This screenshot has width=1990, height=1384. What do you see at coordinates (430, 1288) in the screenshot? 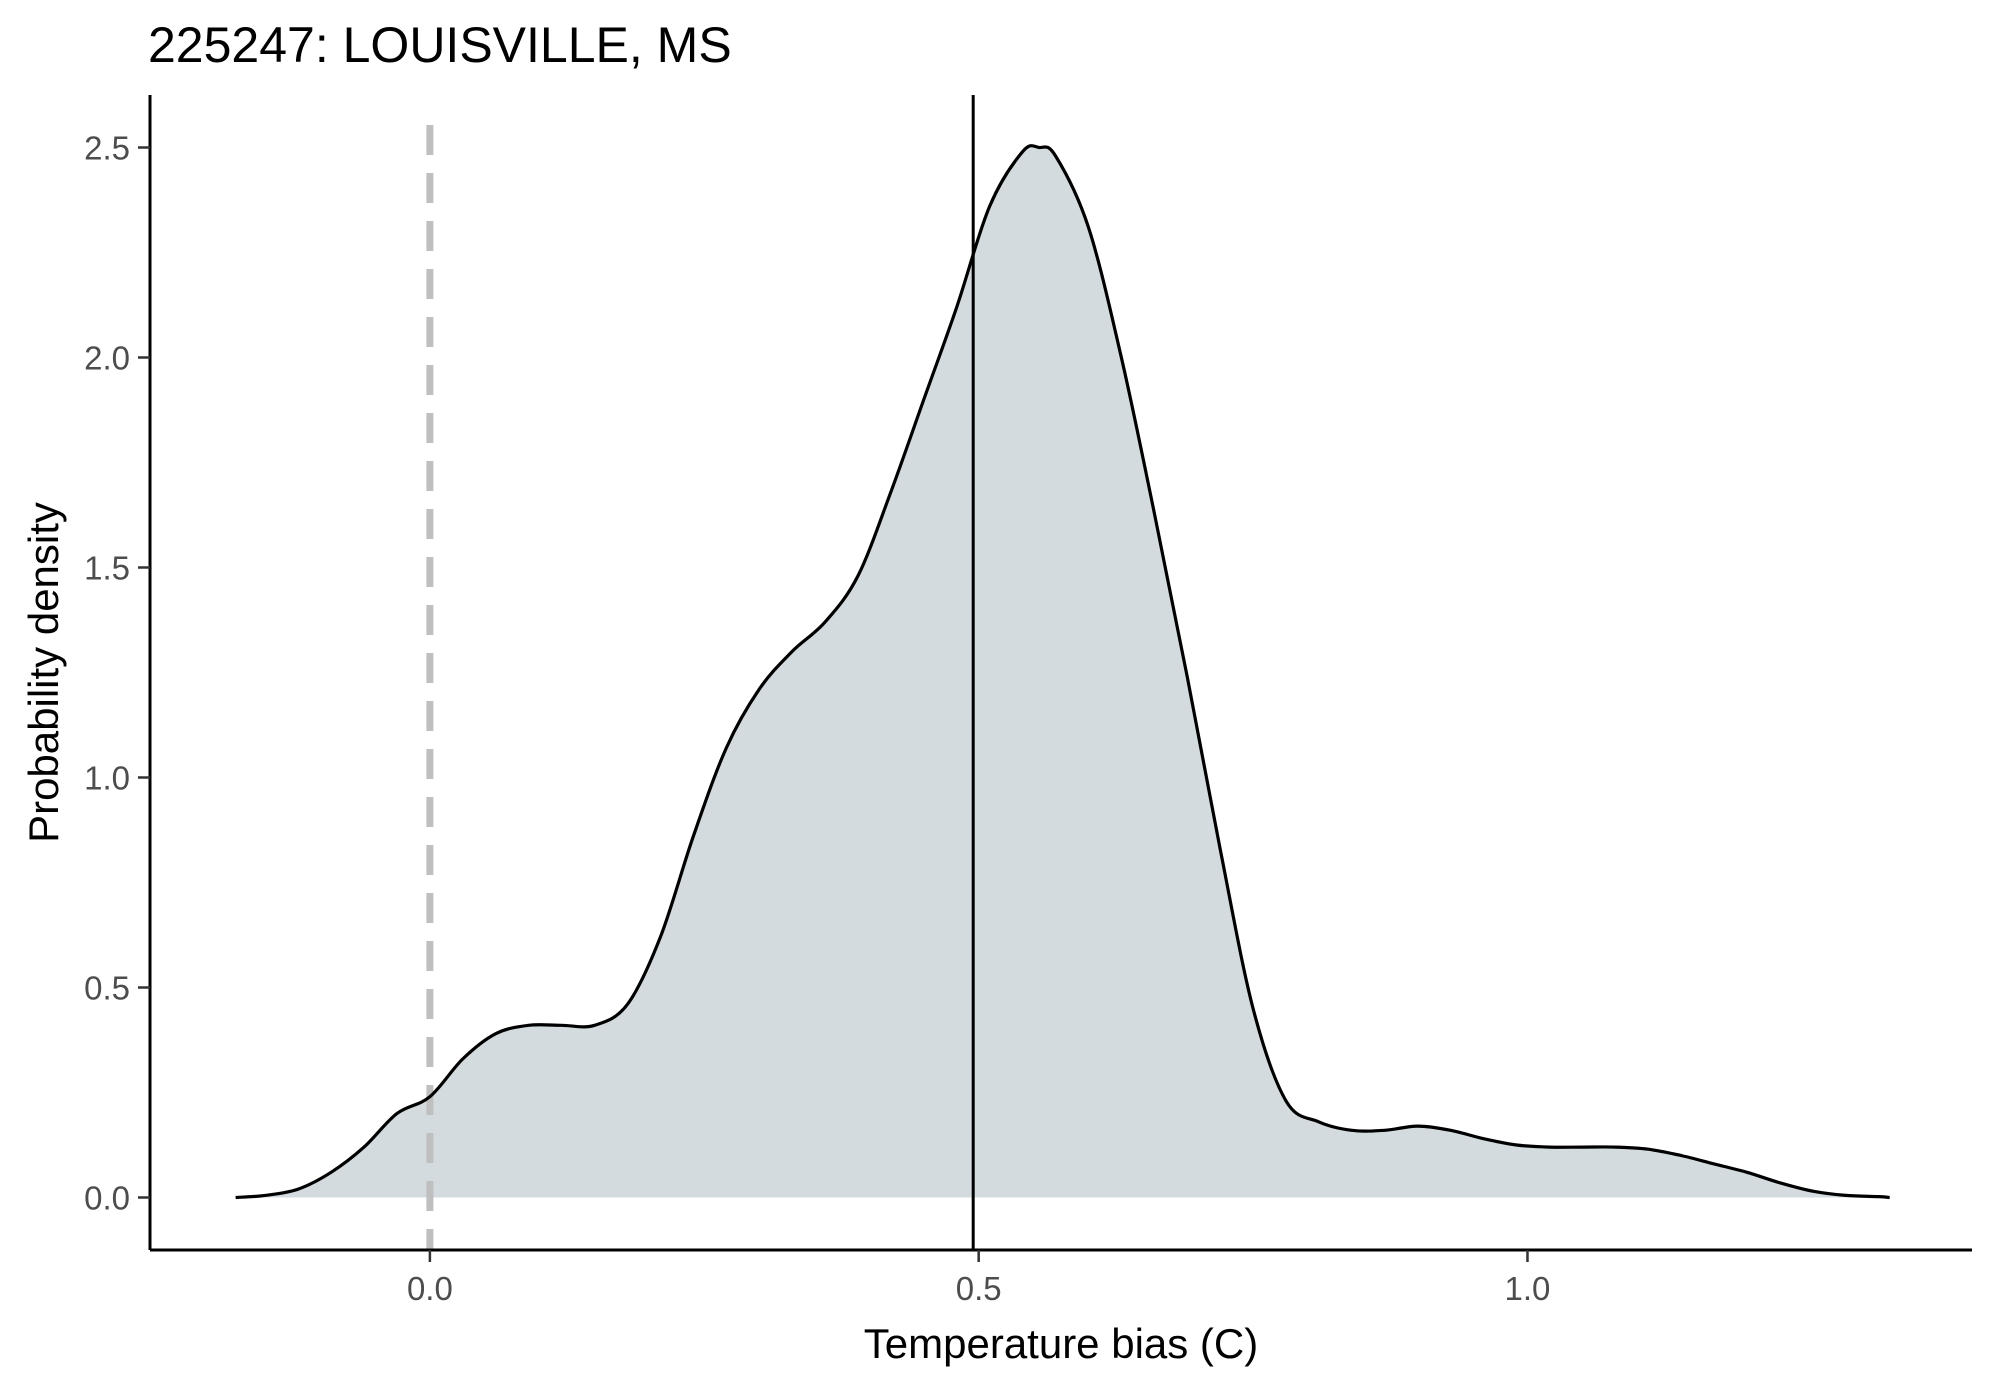
I see `x-tick-label: 0.0` at bounding box center [430, 1288].